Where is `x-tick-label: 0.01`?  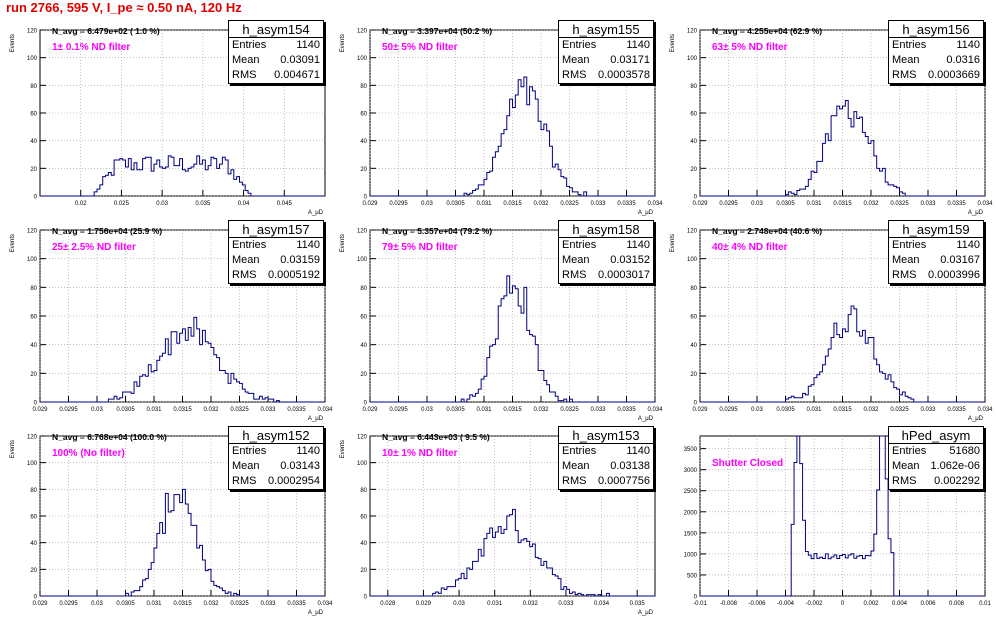
x-tick-label: 0.01 is located at coordinates (985, 604).